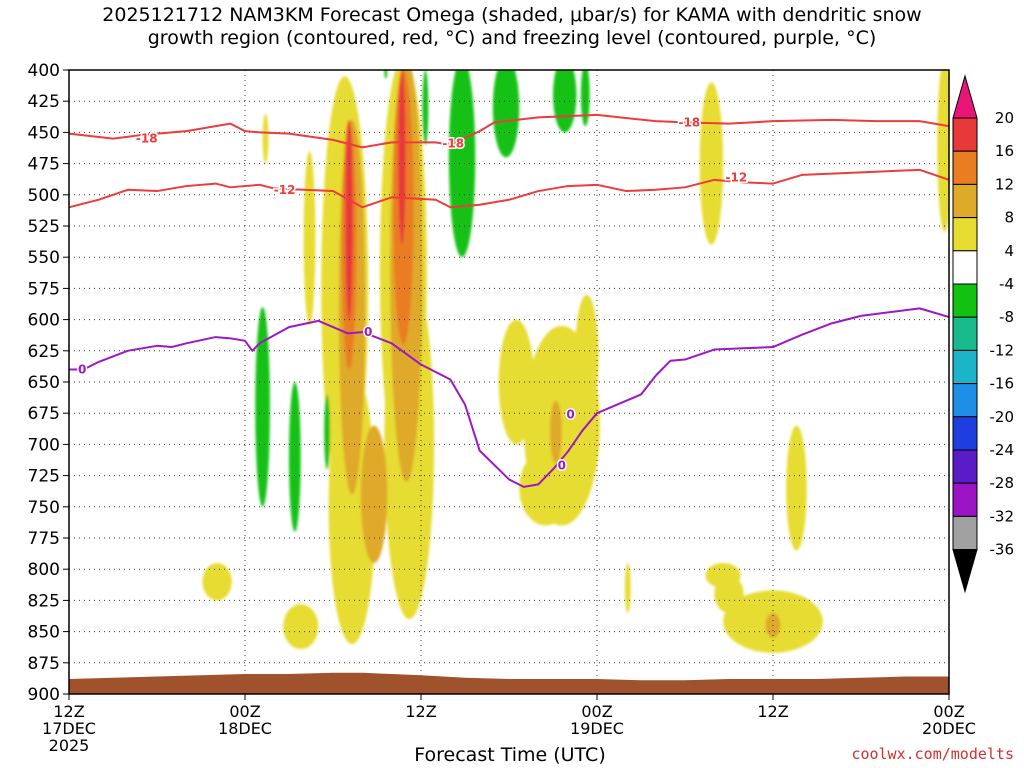 Image resolution: width=1024 pixels, height=768 pixels. What do you see at coordinates (965, 333) in the screenshot?
I see `colorbar-band--12` at bounding box center [965, 333].